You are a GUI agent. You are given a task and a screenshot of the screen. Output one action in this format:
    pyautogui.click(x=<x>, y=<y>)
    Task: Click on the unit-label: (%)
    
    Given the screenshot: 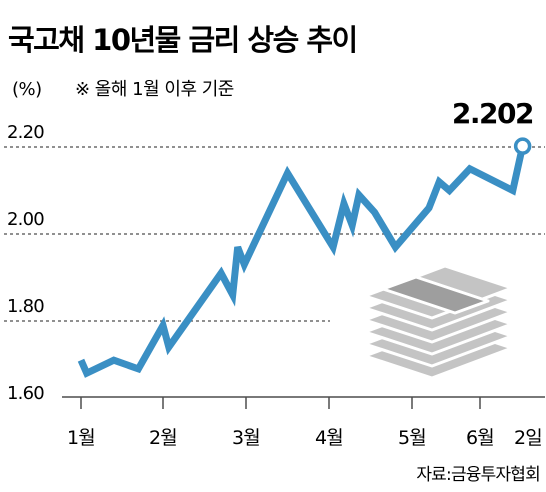 What is the action you would take?
    pyautogui.click(x=27, y=89)
    